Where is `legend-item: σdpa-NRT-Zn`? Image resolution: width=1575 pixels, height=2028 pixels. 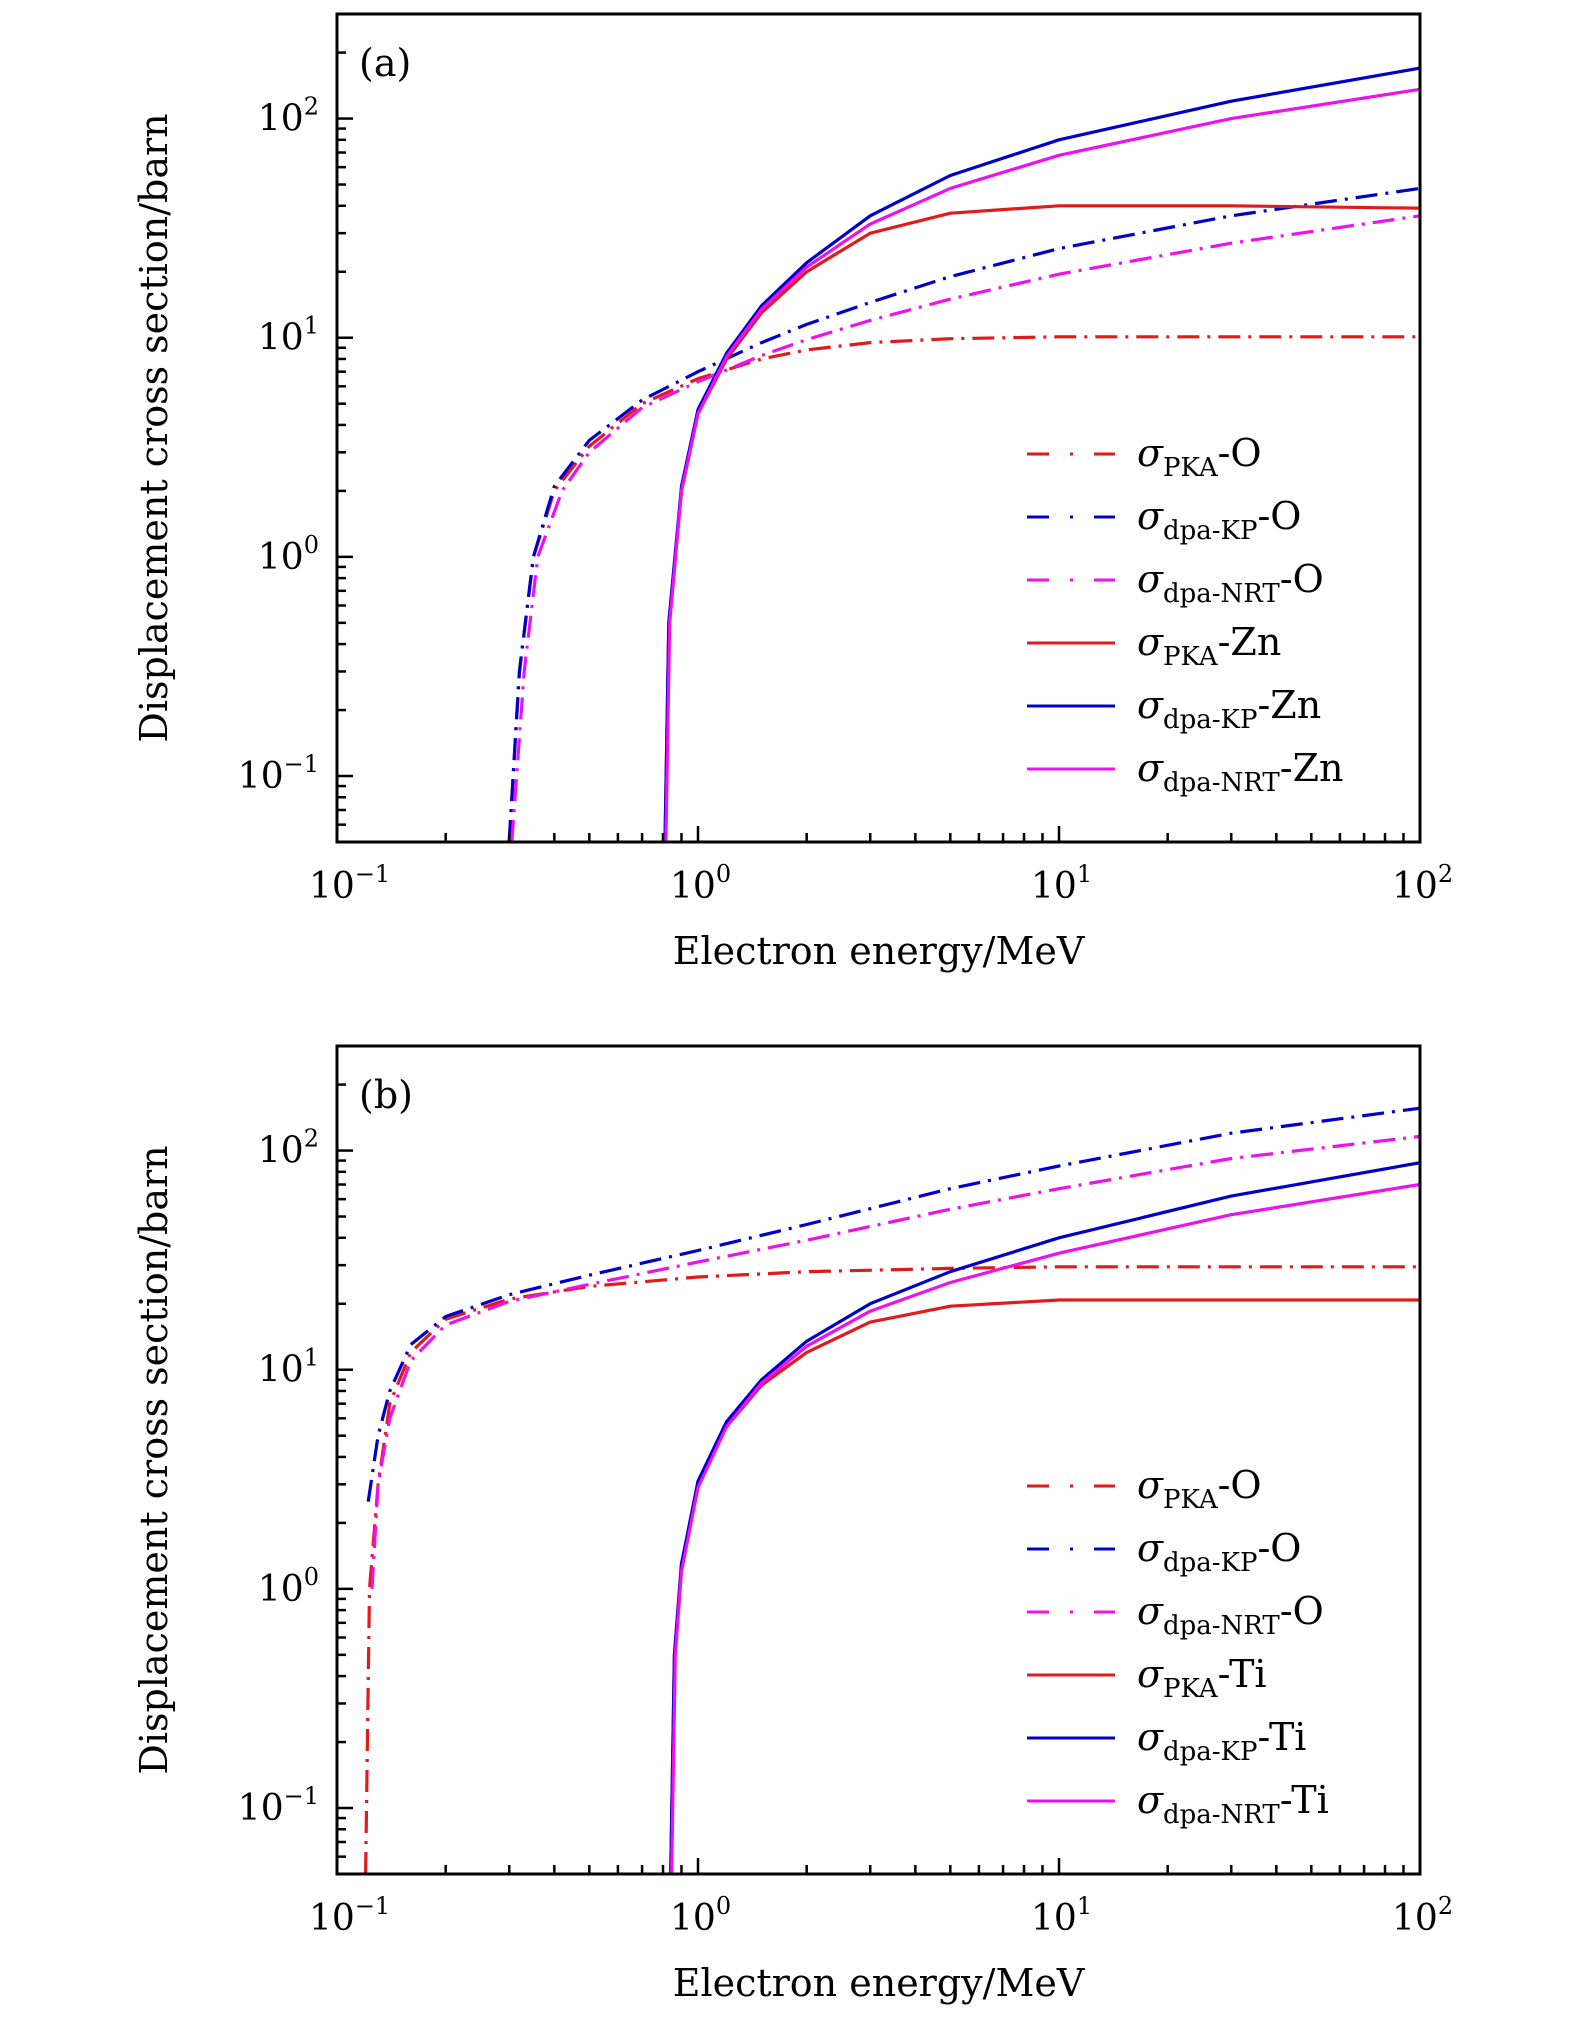
legend-item: σdpa-NRT-Zn is located at coordinates (1185, 772).